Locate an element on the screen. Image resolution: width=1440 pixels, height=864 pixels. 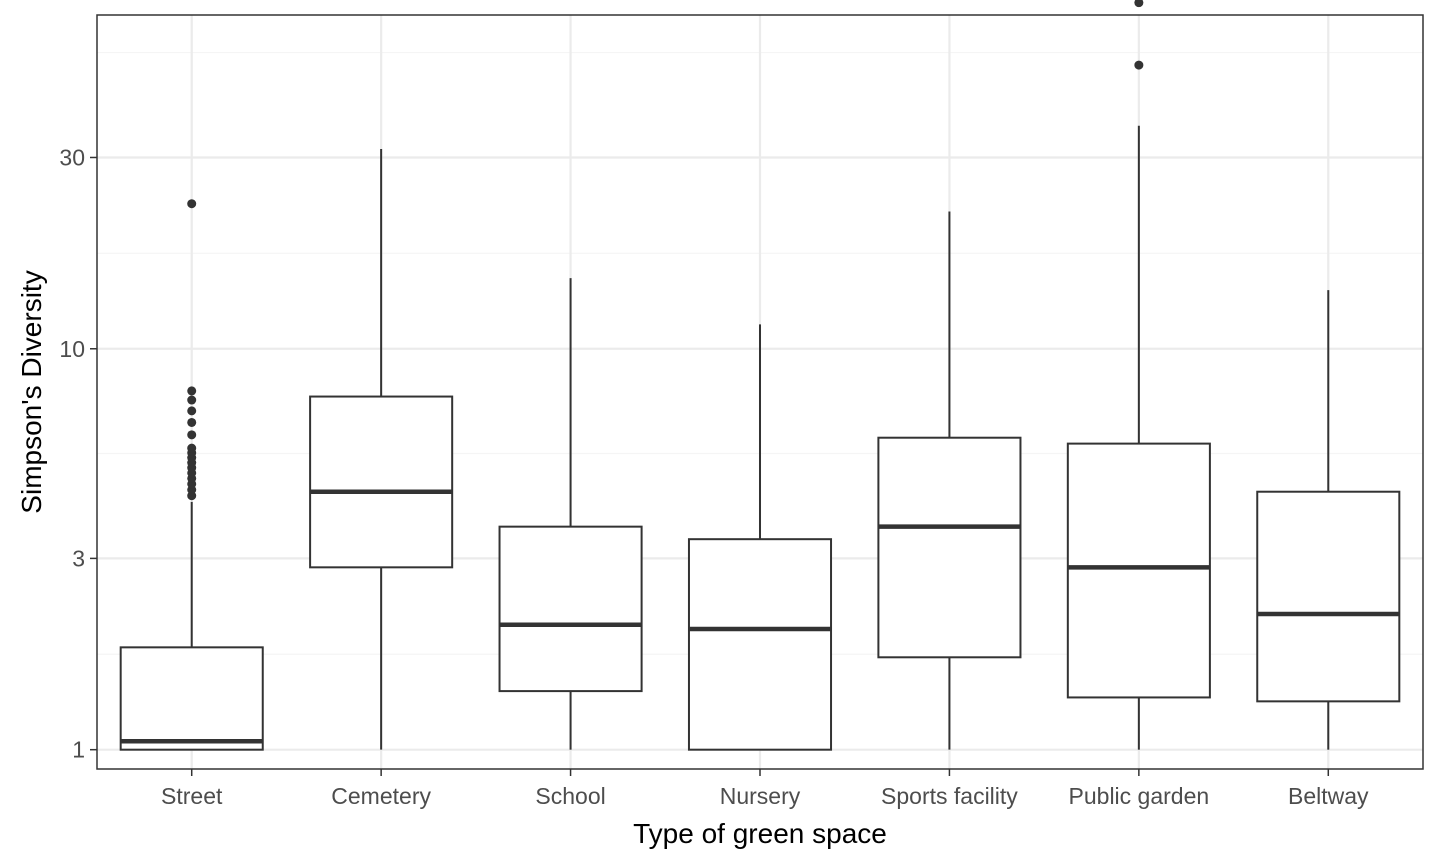
x-tick-label: Sports facility is located at coordinates (949, 796).